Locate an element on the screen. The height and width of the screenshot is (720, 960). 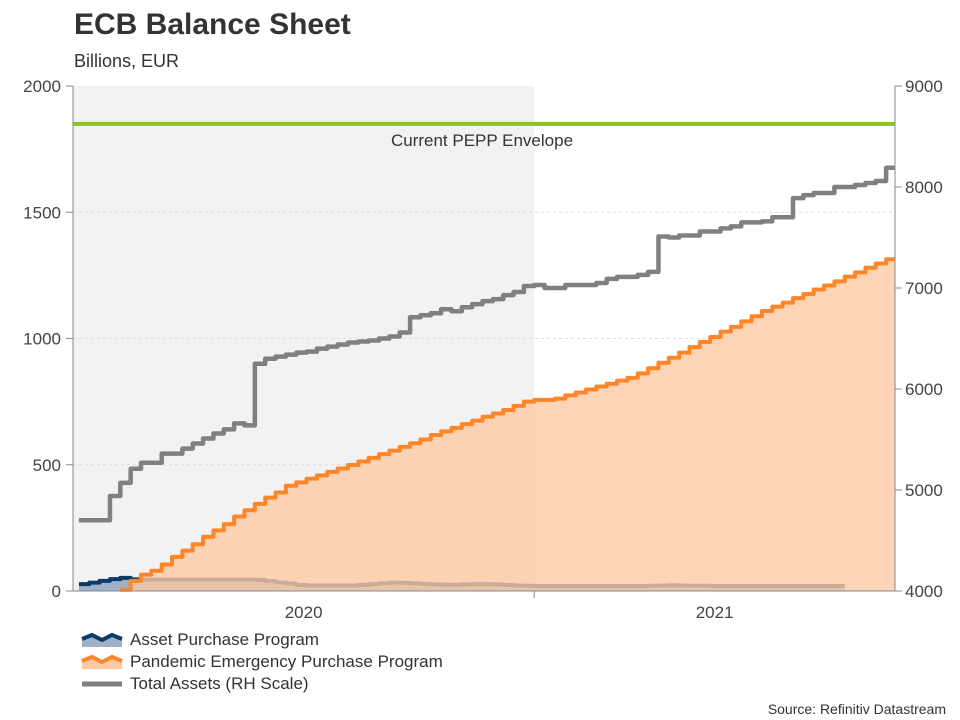
left-tick-label: 2000 is located at coordinates (42, 86).